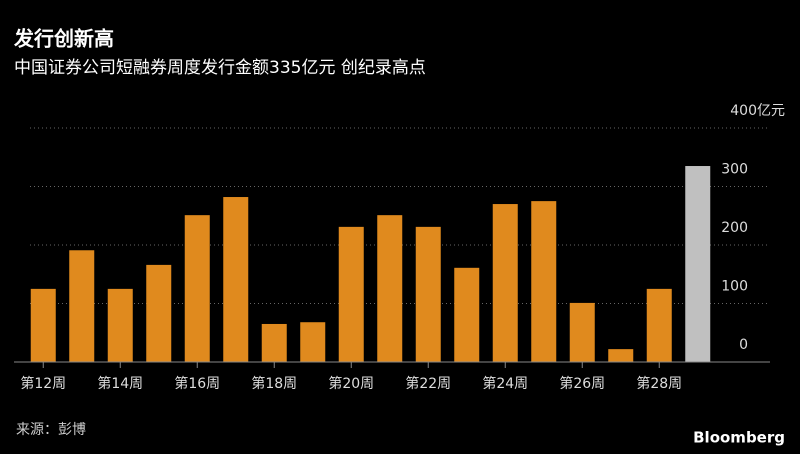 The image size is (800, 454). Describe the element at coordinates (51, 429) in the screenshot. I see `source: 来源：彭博` at that location.